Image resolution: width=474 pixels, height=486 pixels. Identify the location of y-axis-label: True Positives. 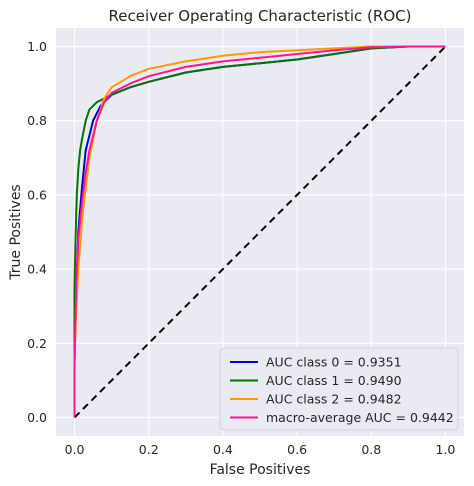
(16, 232).